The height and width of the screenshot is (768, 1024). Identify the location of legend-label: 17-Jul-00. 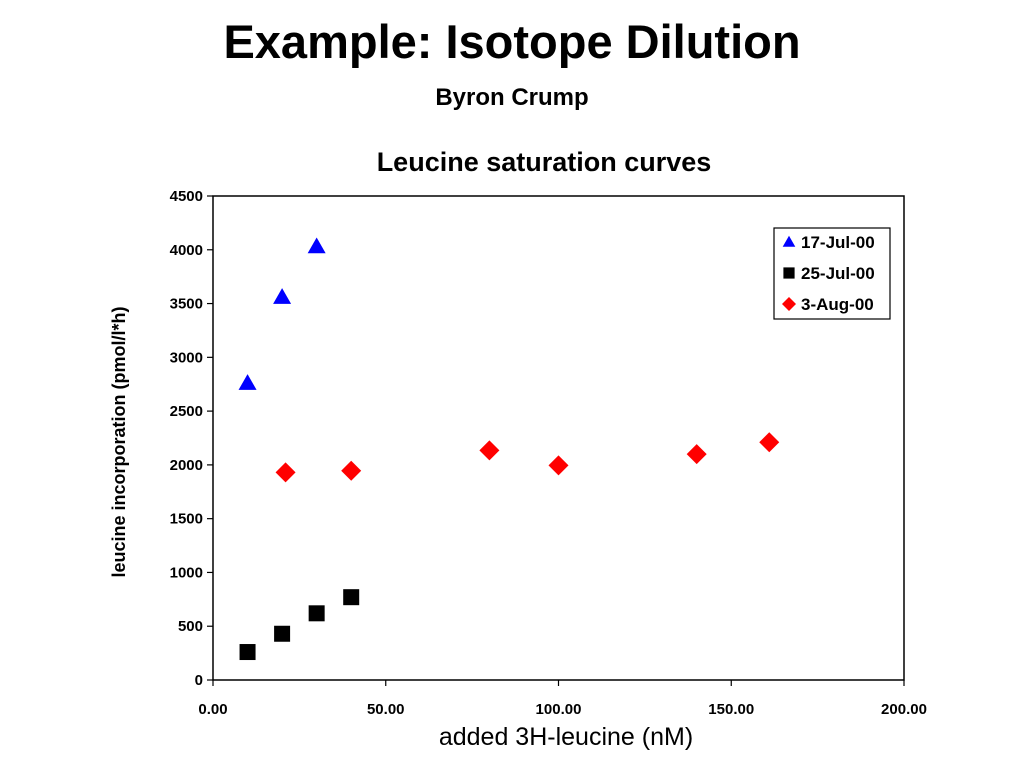
(838, 242).